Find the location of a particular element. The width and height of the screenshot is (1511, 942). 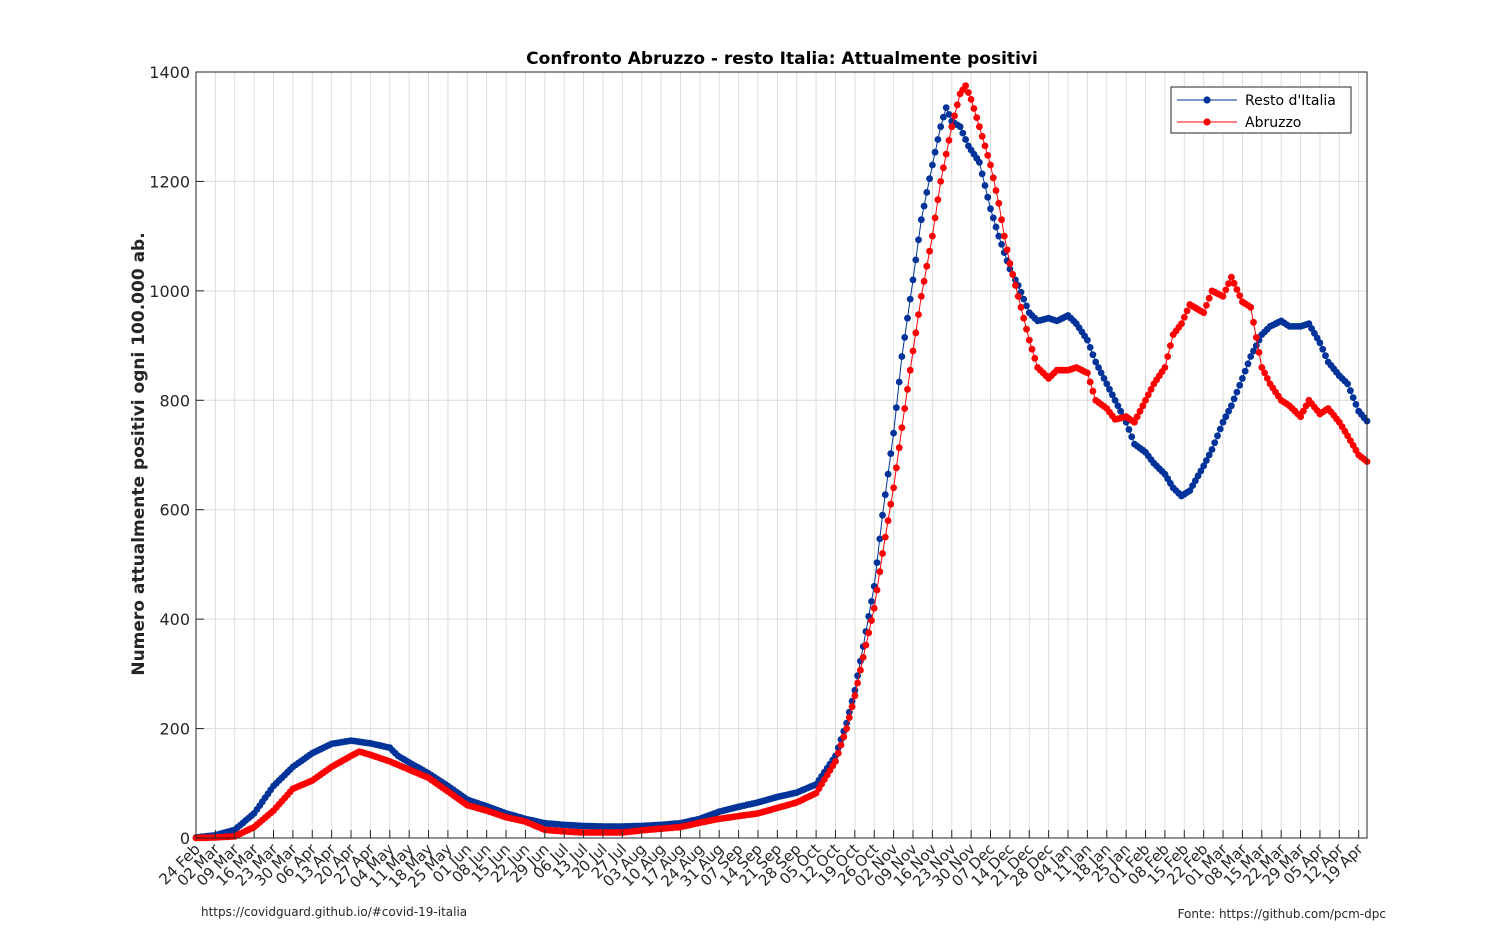

y-tick-label: 1000 is located at coordinates (169, 291).